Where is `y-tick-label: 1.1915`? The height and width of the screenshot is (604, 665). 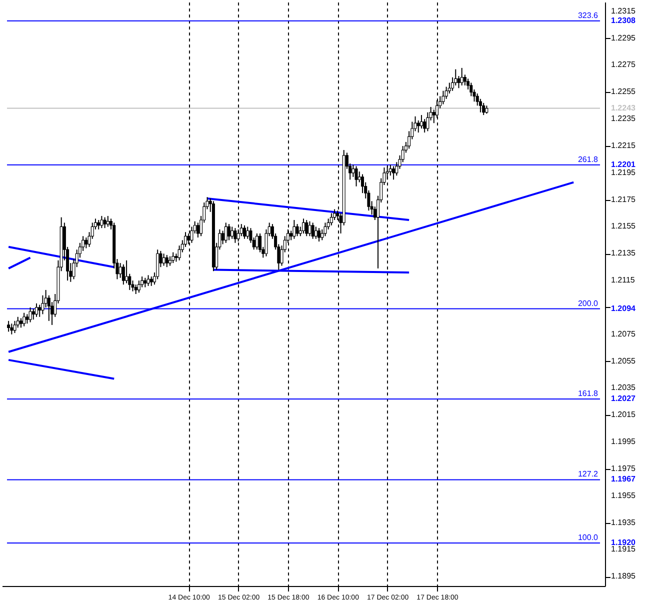
y-tick-label: 1.1915 is located at coordinates (623, 549).